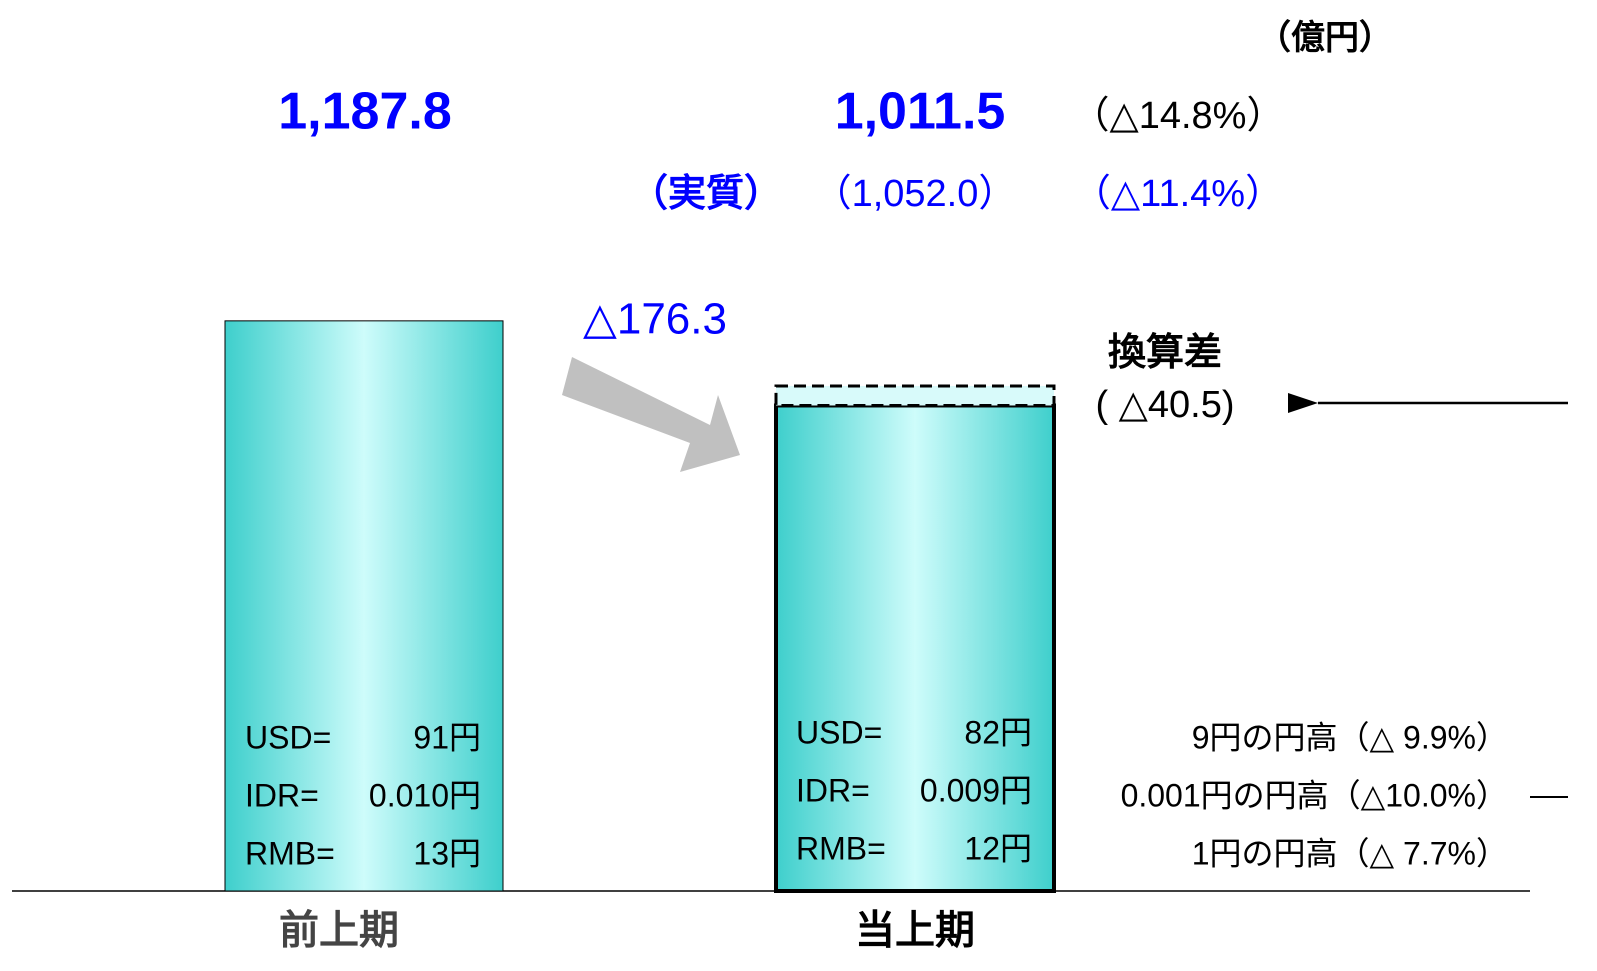  What do you see at coordinates (1314, 795) in the screenshot?
I see `rate-note: 0.001円の円高（△10.0%）` at bounding box center [1314, 795].